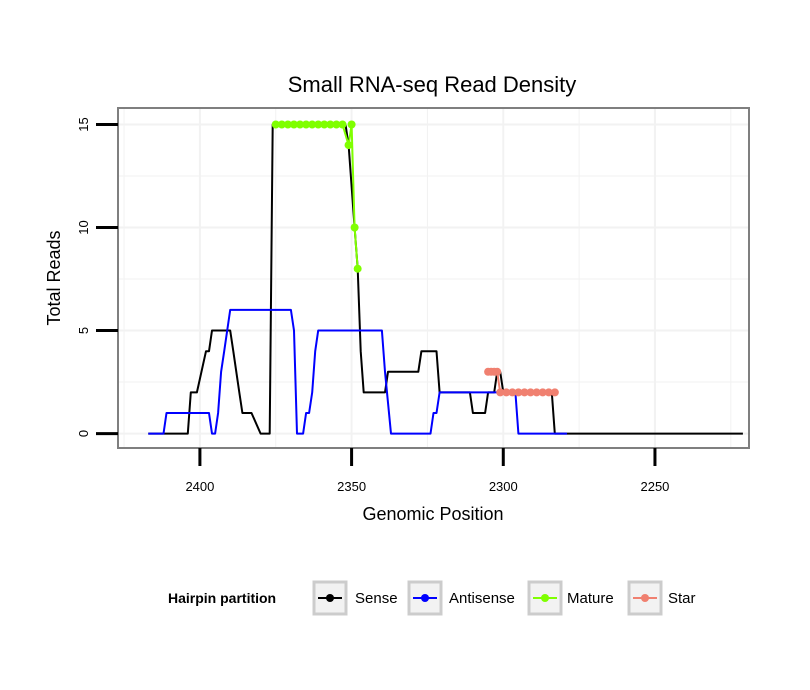 Image resolution: width=810 pixels, height=690 pixels. Describe the element at coordinates (376, 598) in the screenshot. I see `legend-label-sense: Sense` at that location.